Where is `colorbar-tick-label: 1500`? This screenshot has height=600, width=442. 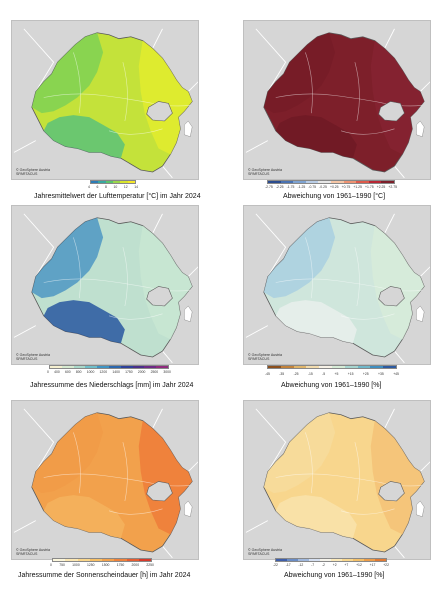
colorbar-tick-label: 1500 is located at coordinates (105, 565).